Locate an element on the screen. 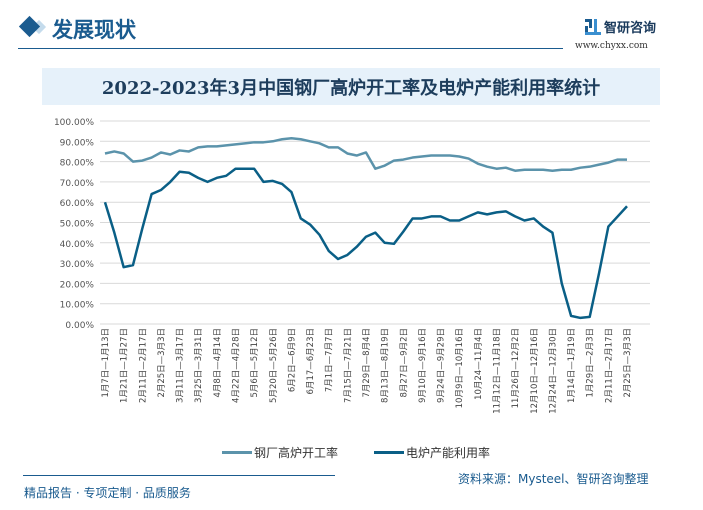  x-tick-label: 11月12日—11月18日 is located at coordinates (498, 371).